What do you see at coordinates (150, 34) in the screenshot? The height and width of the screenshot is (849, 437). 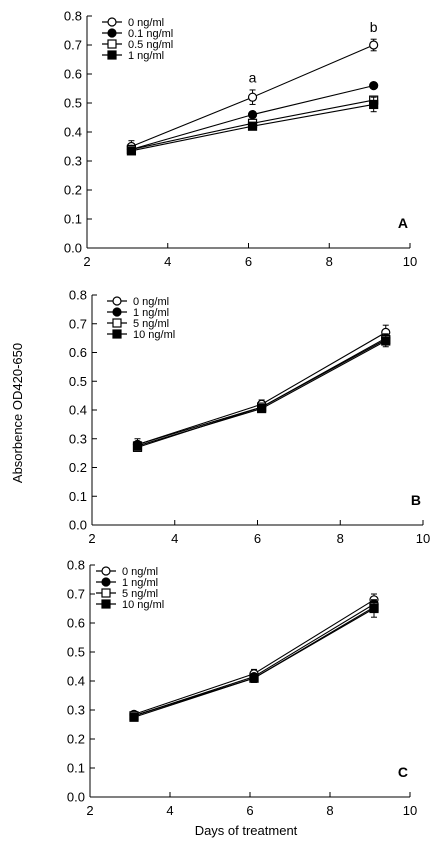 I see `legend-label: 0.1 ng/ml` at bounding box center [150, 34].